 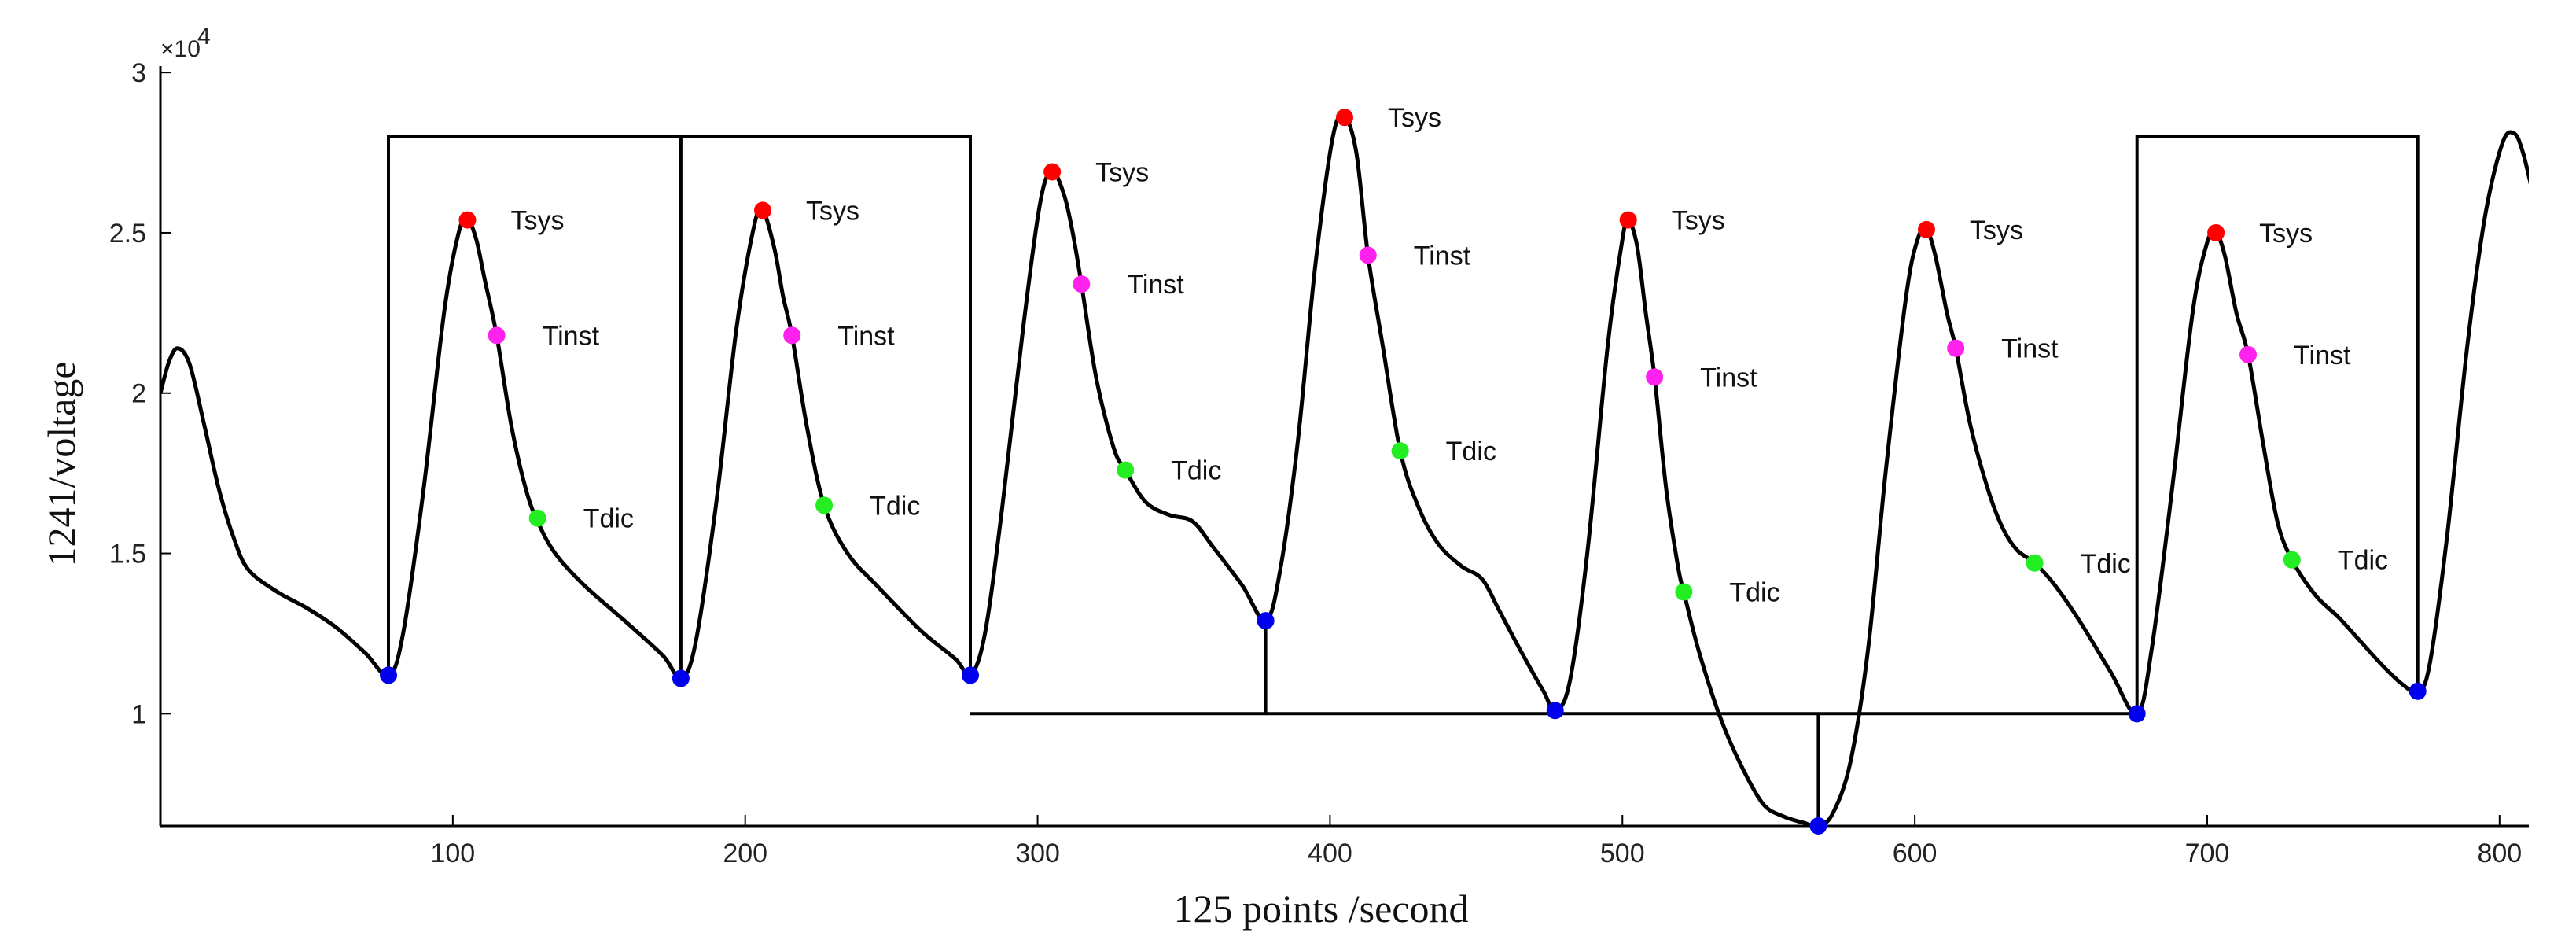 I want to click on y-tick-label: 1.5, so click(x=127, y=555).